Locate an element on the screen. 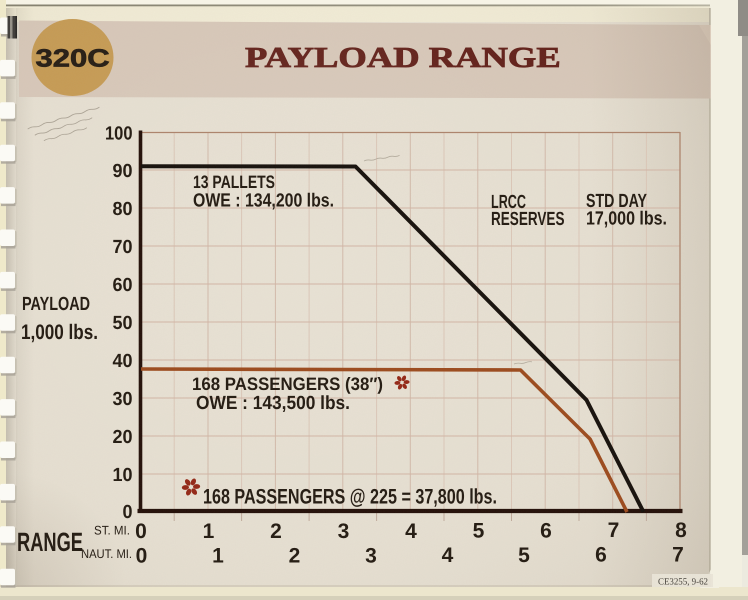  svg-text: 50 is located at coordinates (123, 323).